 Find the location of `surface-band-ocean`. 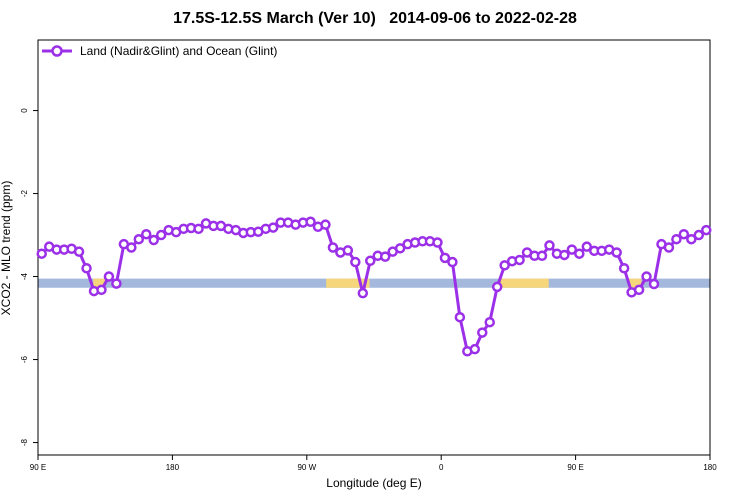

surface-band-ocean is located at coordinates (374, 283).